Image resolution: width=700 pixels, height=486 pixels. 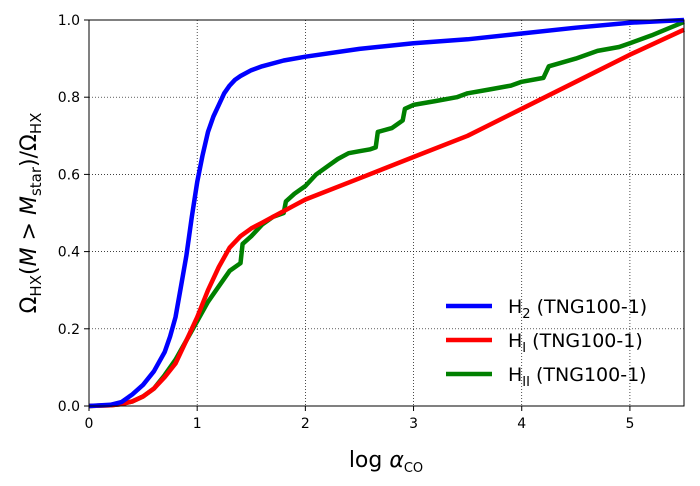 What do you see at coordinates (69, 98) in the screenshot?
I see `y-tick-label: 0.8` at bounding box center [69, 98].